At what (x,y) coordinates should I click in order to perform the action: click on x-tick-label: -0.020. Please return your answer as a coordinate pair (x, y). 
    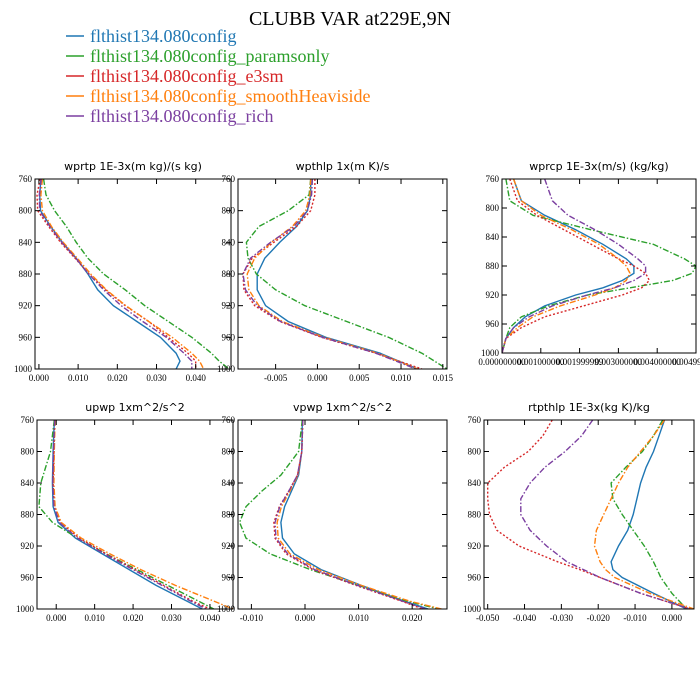
    Looking at the image, I should click on (599, 618).